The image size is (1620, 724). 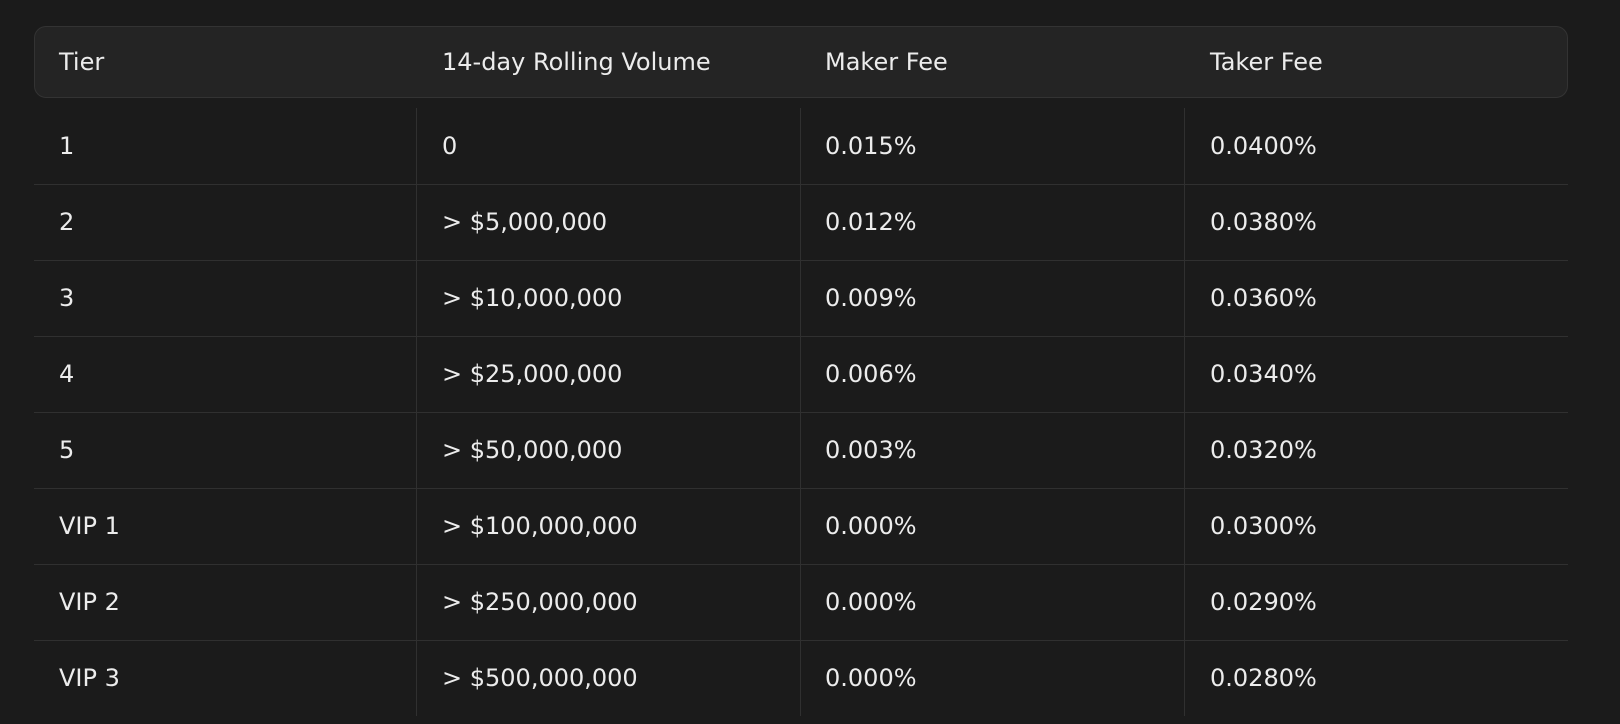 I want to click on table-cell: 0.009%, so click(x=871, y=298).